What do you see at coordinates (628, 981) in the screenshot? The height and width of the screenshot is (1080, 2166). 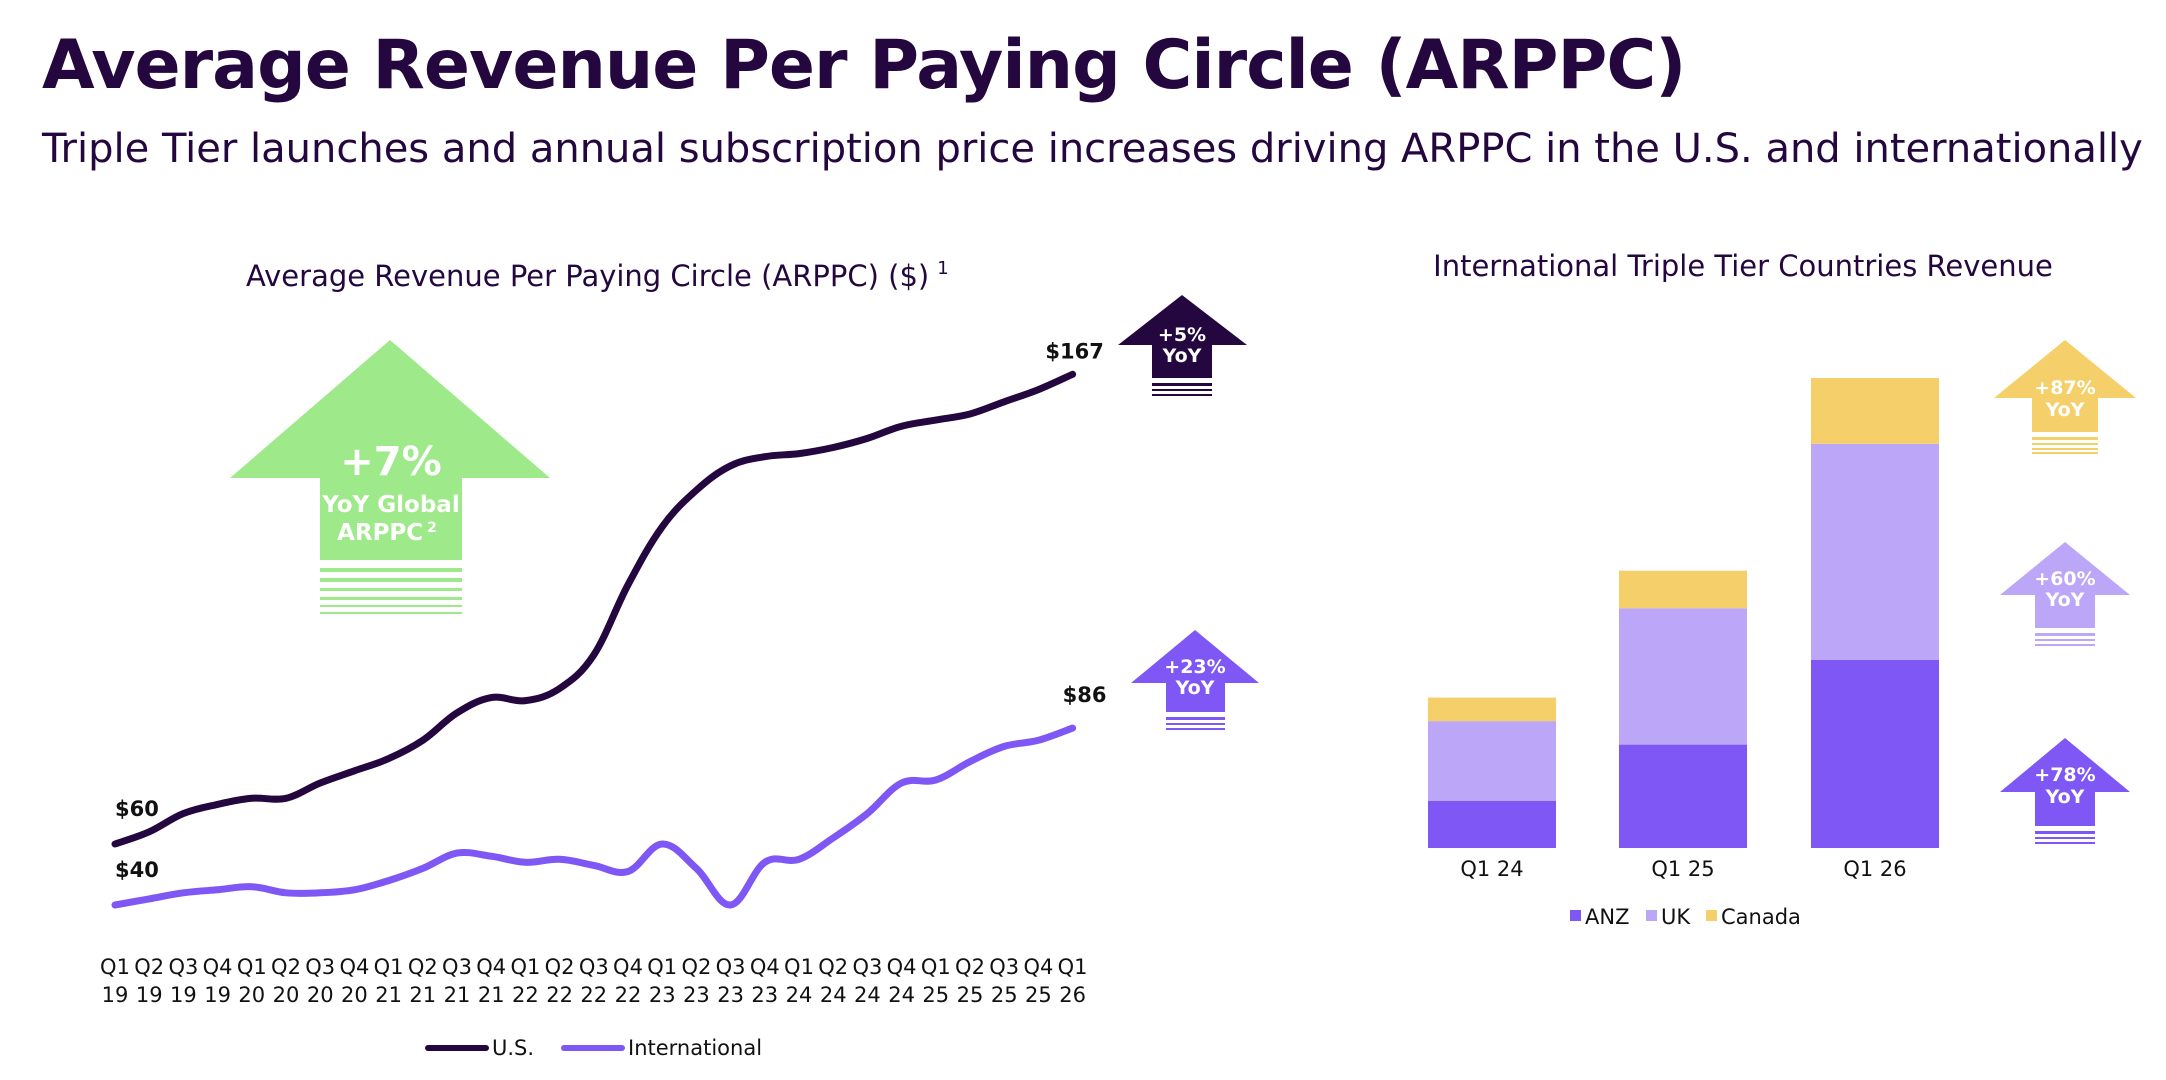 I see `x-tick-label: Q4 22` at bounding box center [628, 981].